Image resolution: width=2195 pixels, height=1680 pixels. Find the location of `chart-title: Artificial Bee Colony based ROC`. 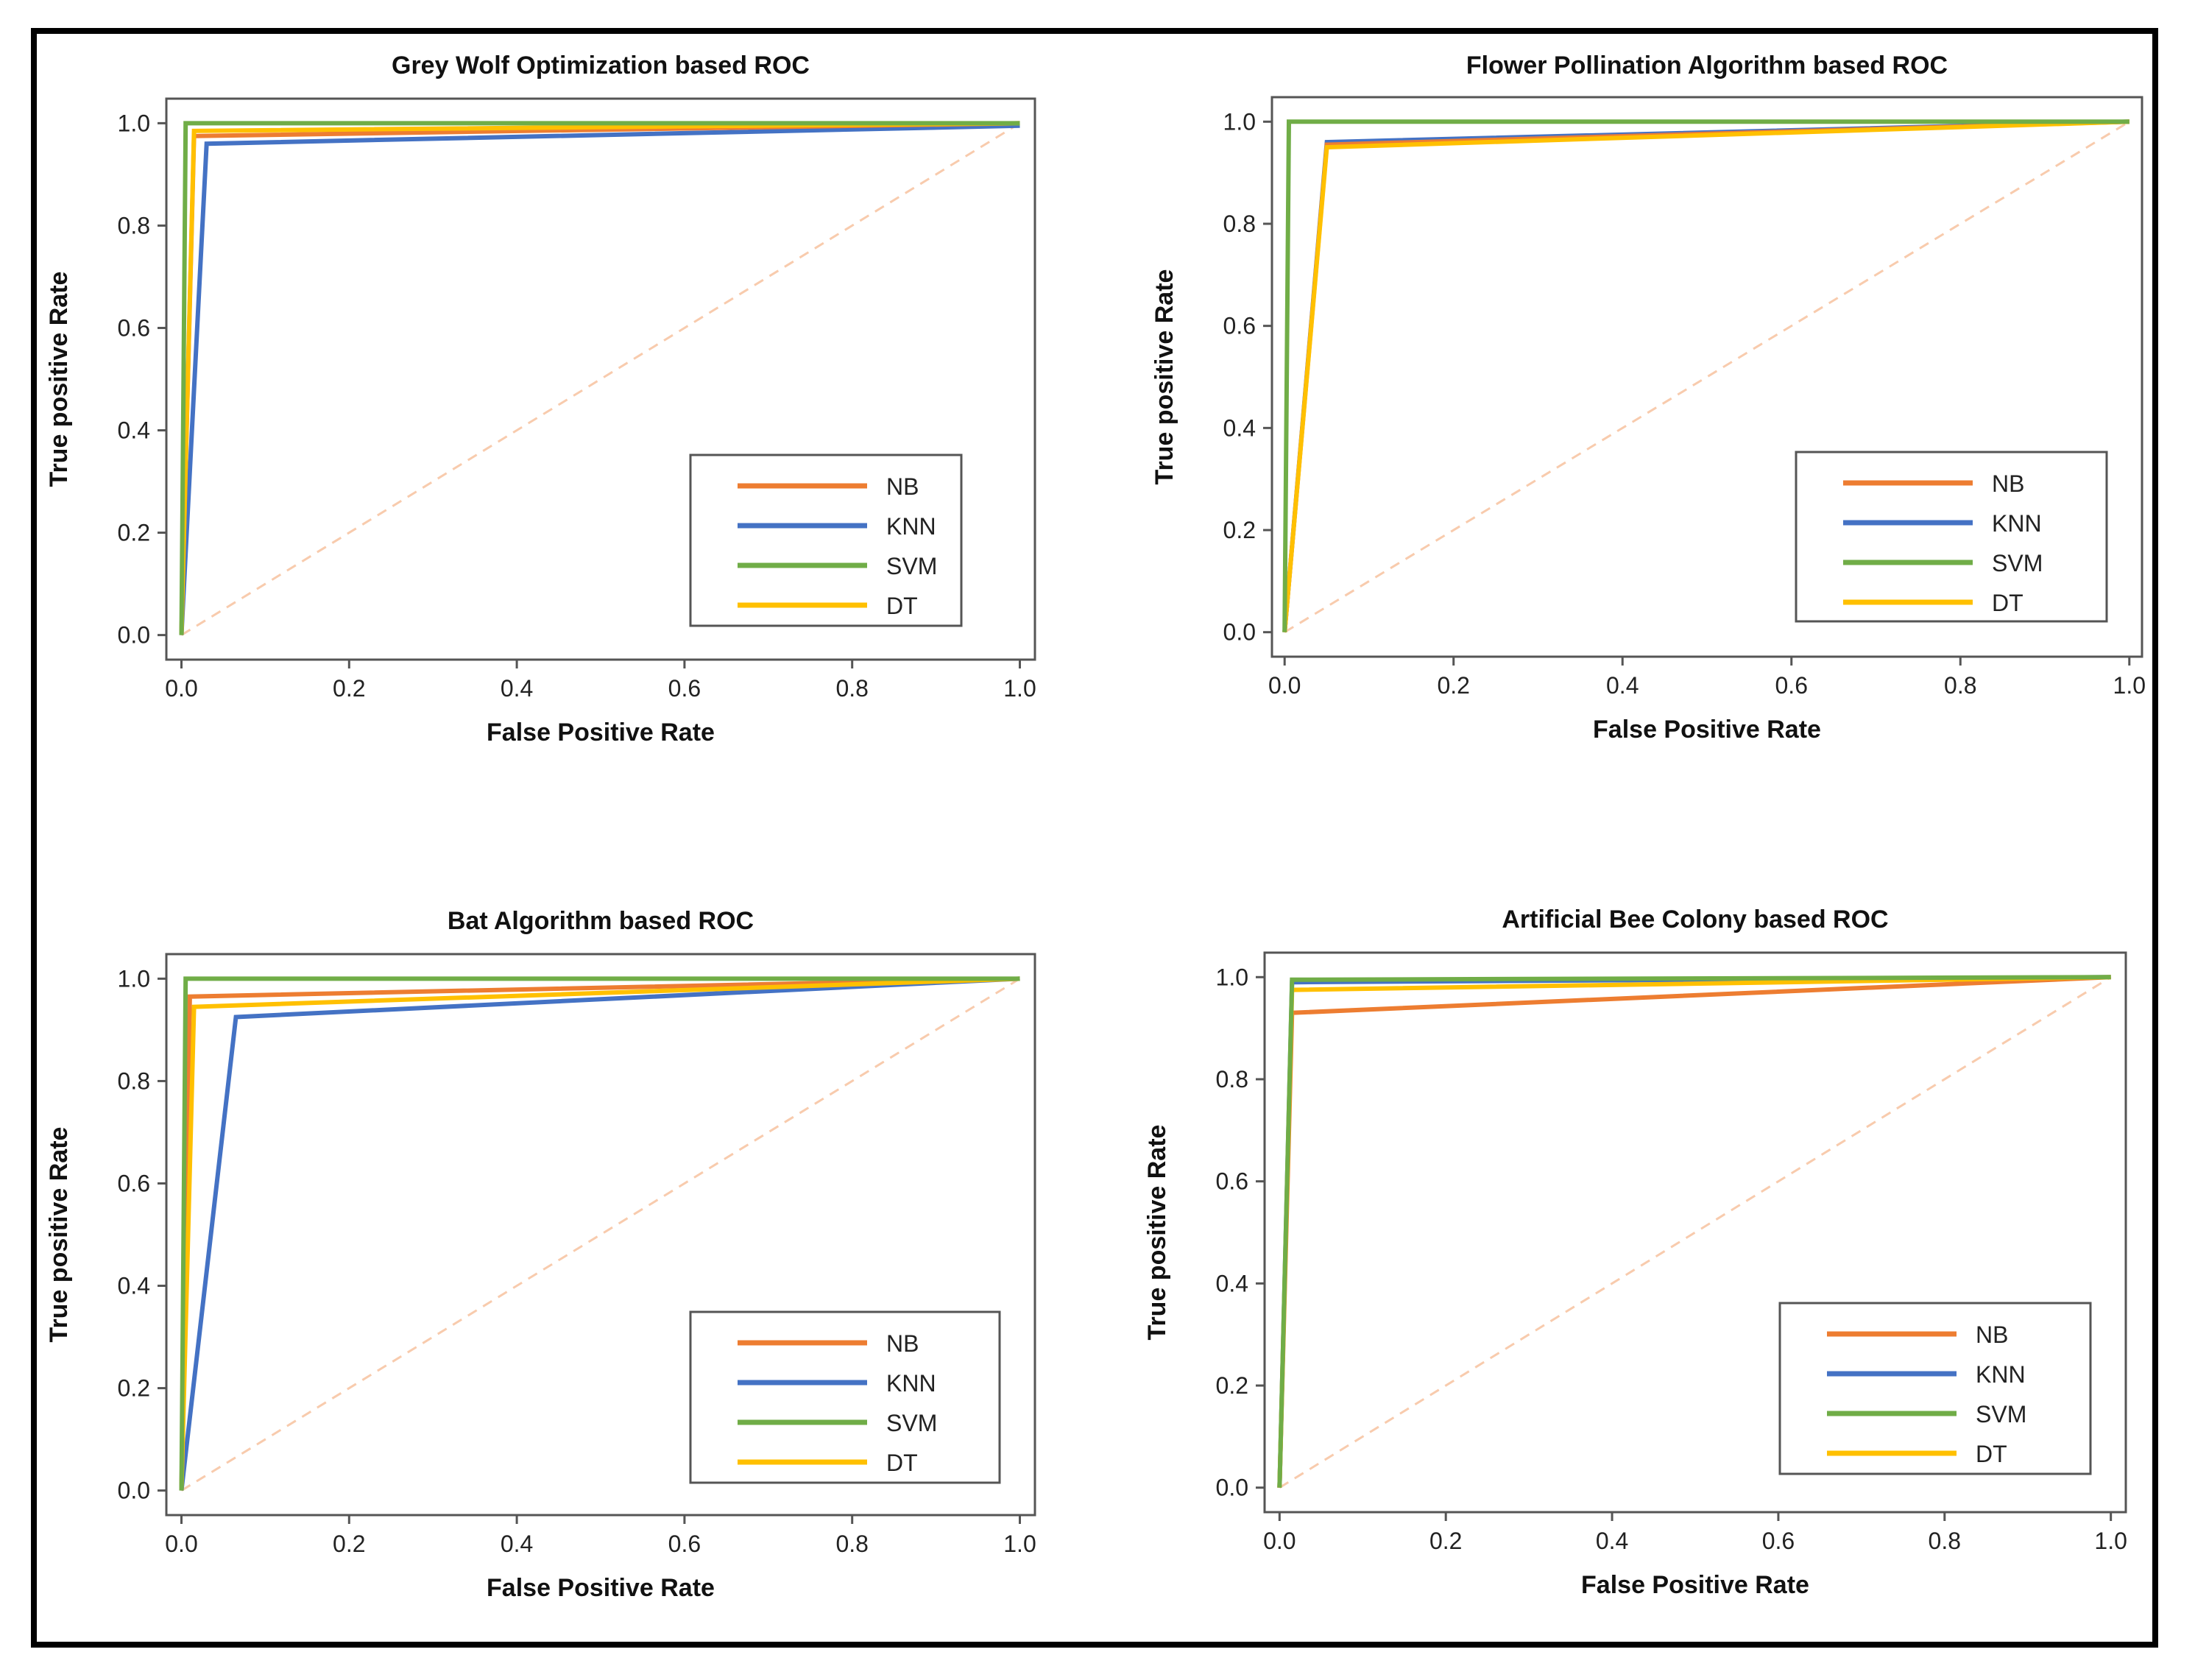

chart-title: Artificial Bee Colony based ROC is located at coordinates (1695, 919).